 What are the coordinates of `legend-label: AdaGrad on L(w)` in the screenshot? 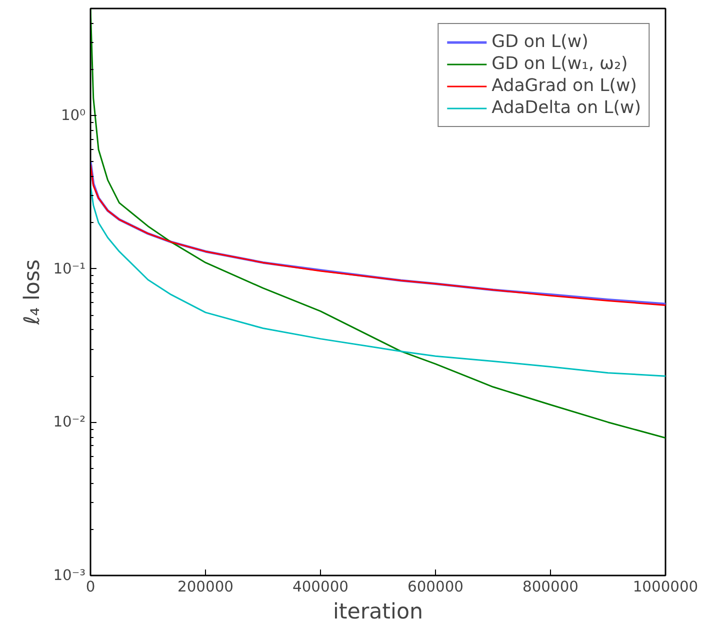 It's located at (564, 86).